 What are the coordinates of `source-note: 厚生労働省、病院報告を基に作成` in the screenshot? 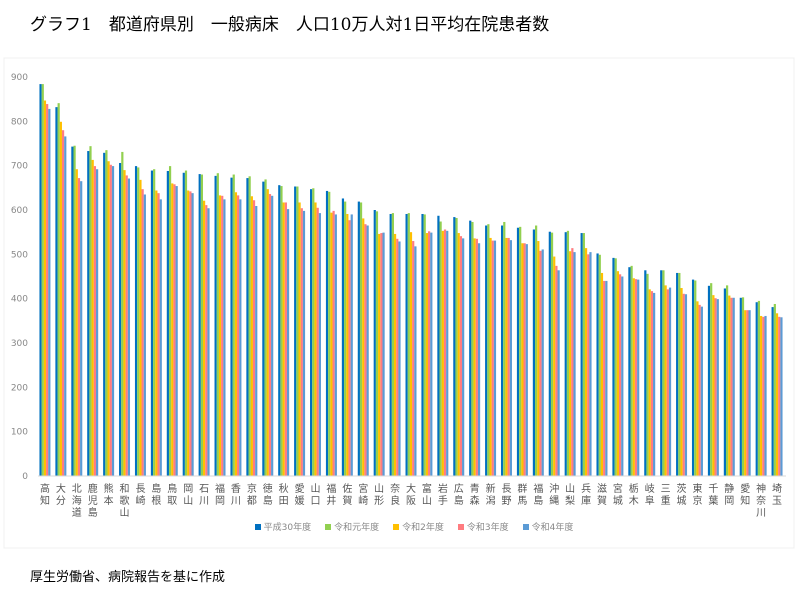 It's located at (128, 577).